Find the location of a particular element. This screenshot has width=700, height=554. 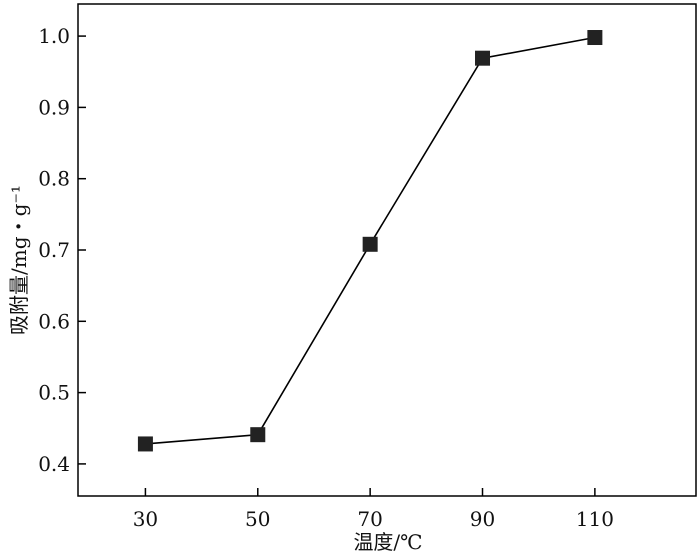

x-ticks: 30 50 70 90 110 is located at coordinates (373, 509).